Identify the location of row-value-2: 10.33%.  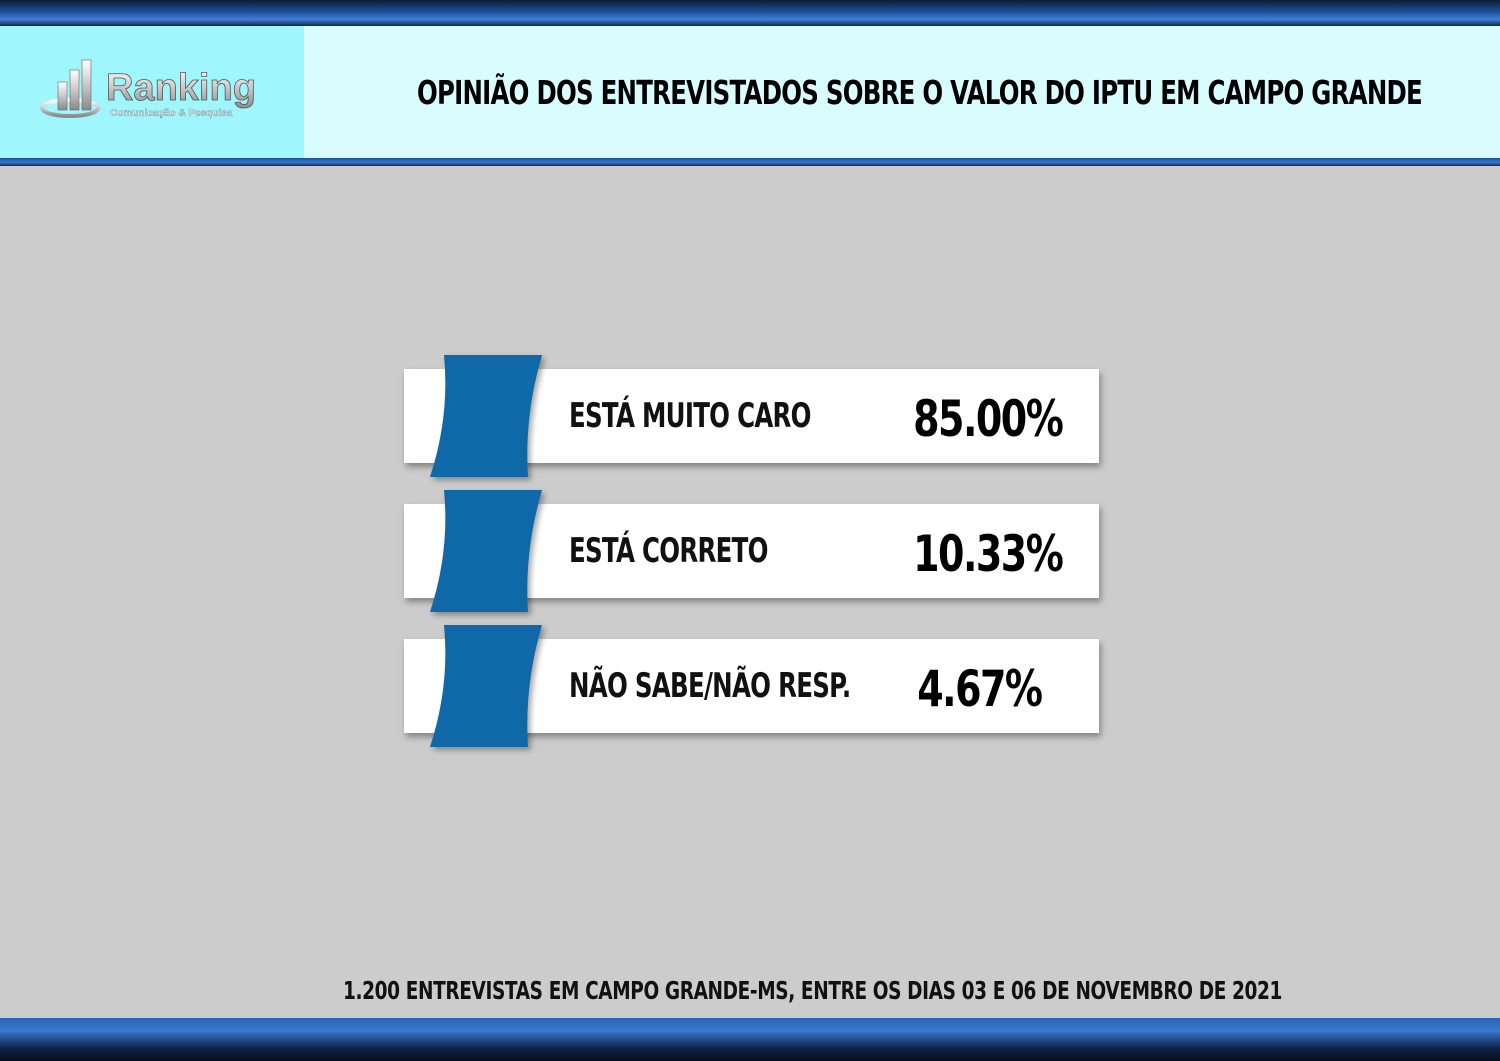
(988, 554).